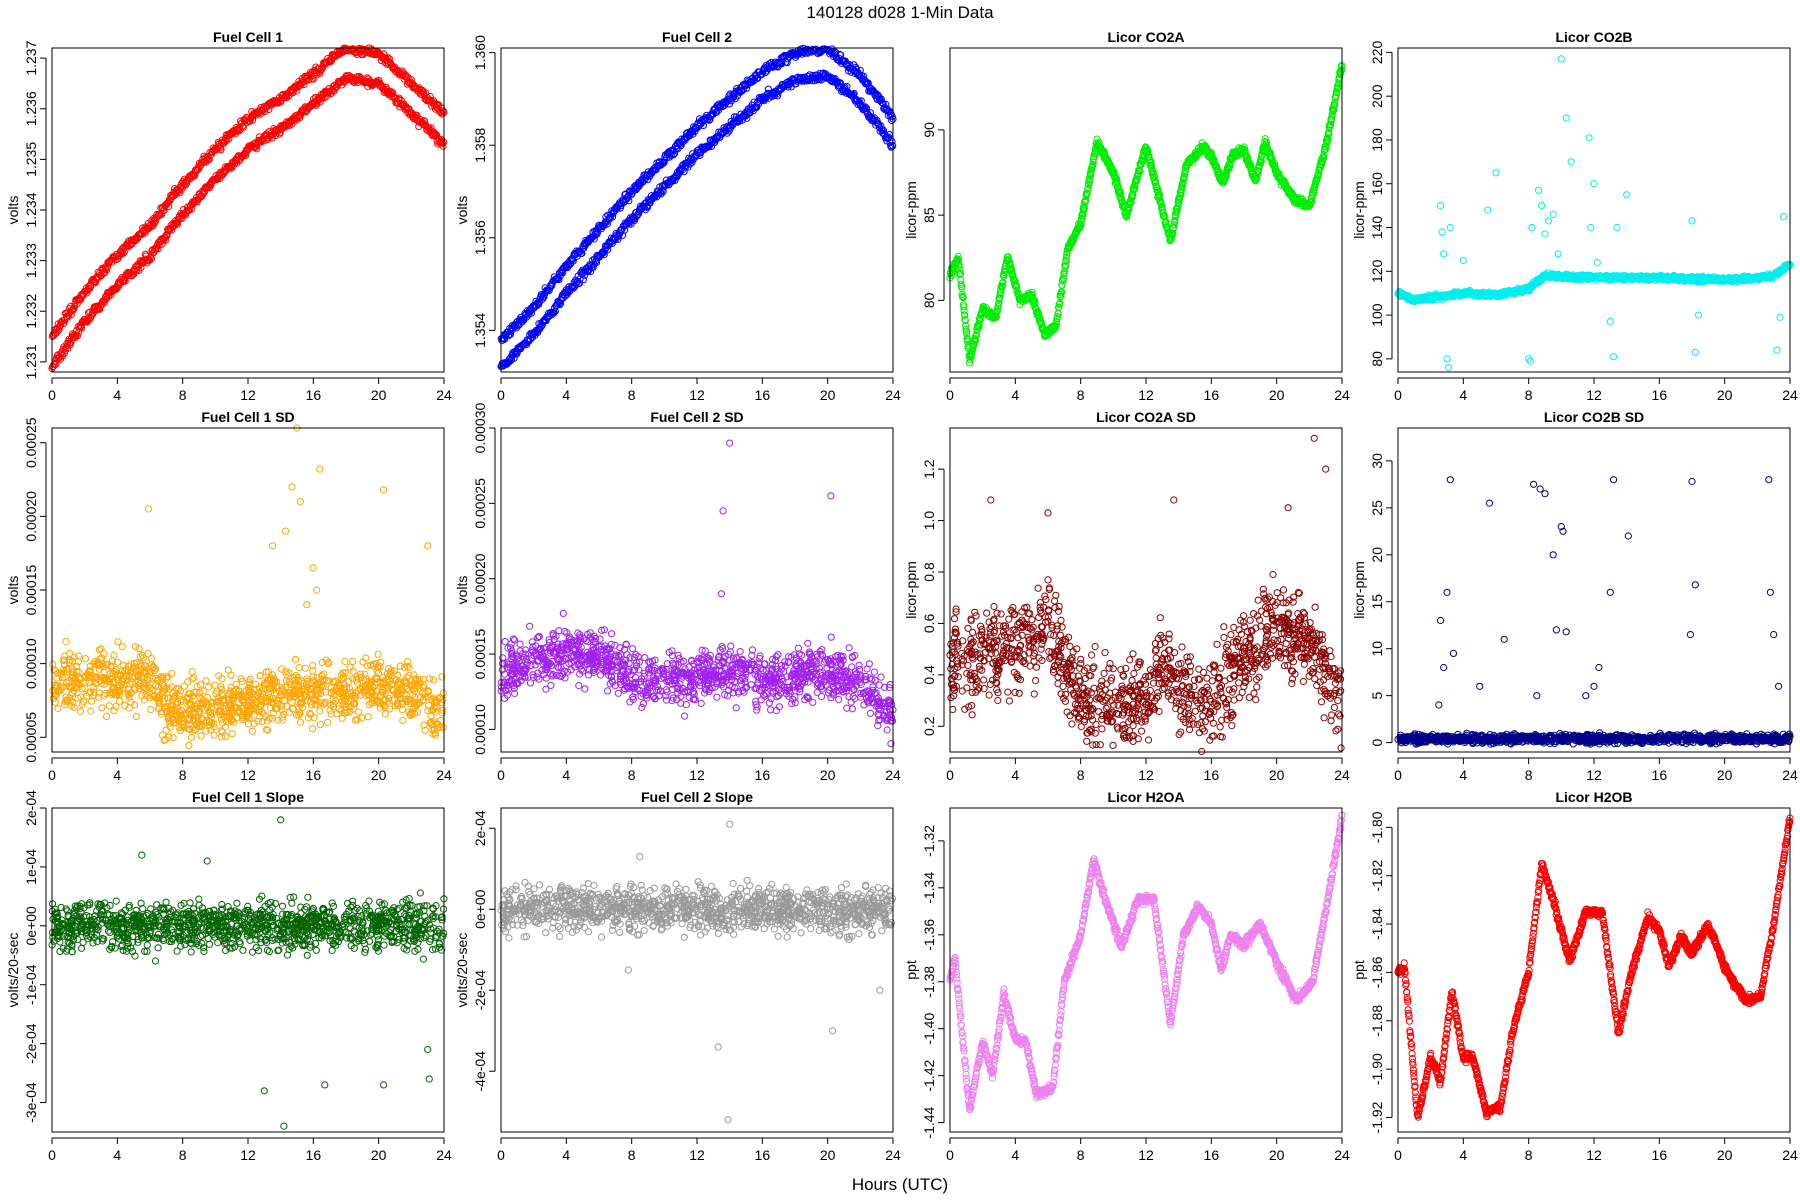  Describe the element at coordinates (480, 237) in the screenshot. I see `y-tick-label: 1.356` at that location.